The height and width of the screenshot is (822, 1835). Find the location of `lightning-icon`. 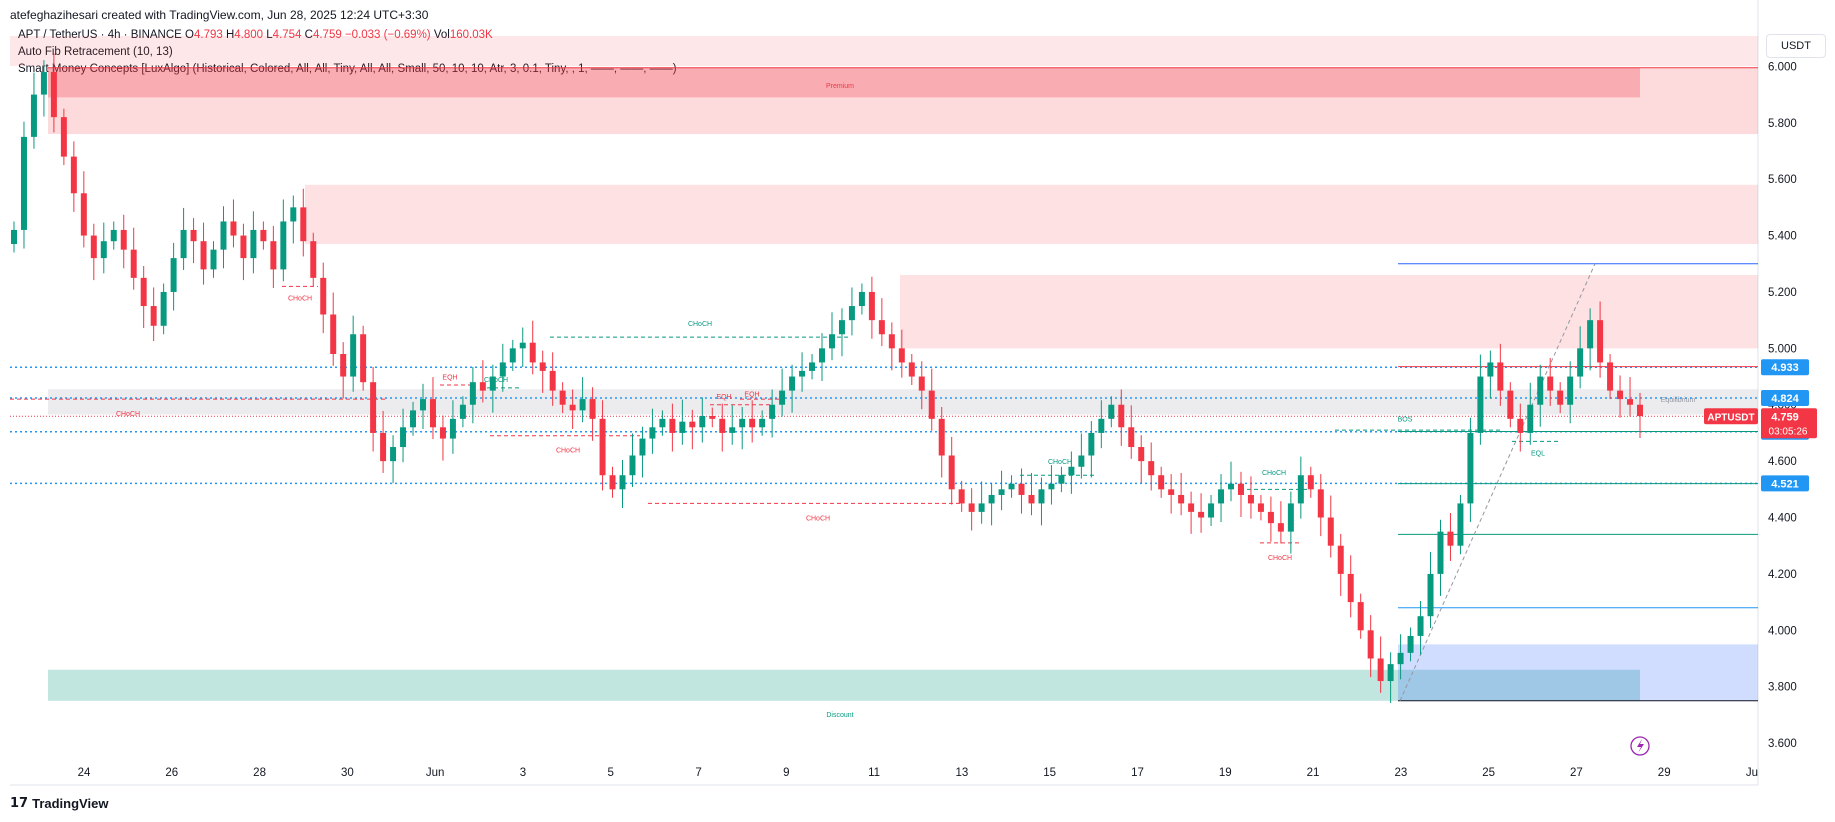

lightning-icon is located at coordinates (1640, 746).